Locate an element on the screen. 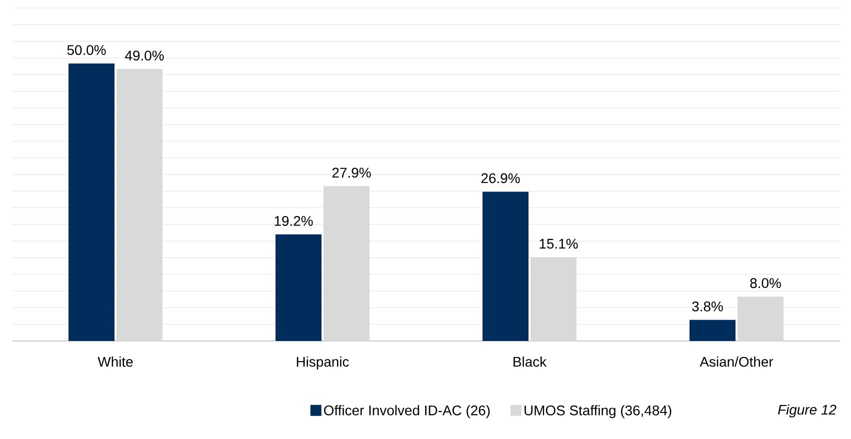 The image size is (851, 439). data-label: 19.2% is located at coordinates (293, 221).